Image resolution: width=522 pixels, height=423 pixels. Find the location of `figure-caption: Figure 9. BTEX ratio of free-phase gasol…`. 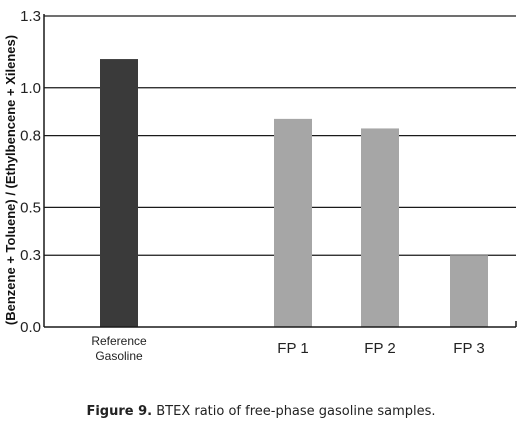

figure-caption: Figure 9. BTEX ratio of free-phase gasol… is located at coordinates (261, 411).